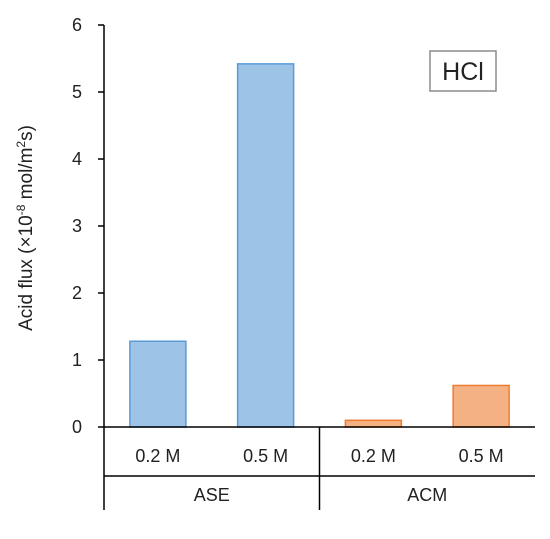 The image size is (550, 539). I want to click on y-tick-label: 2, so click(77, 293).